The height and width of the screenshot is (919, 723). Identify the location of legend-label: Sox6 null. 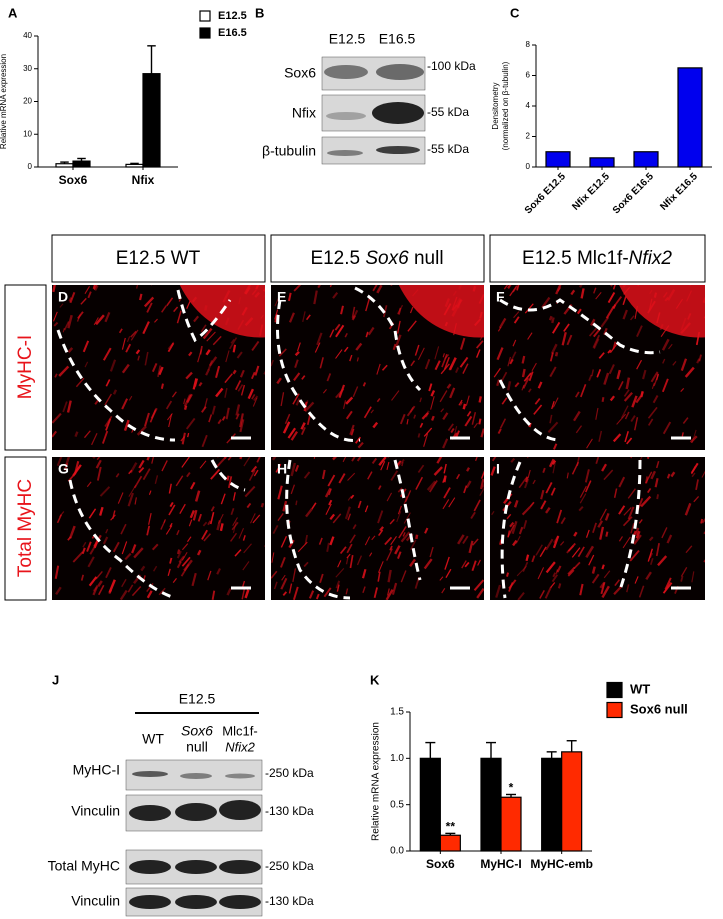
(659, 708).